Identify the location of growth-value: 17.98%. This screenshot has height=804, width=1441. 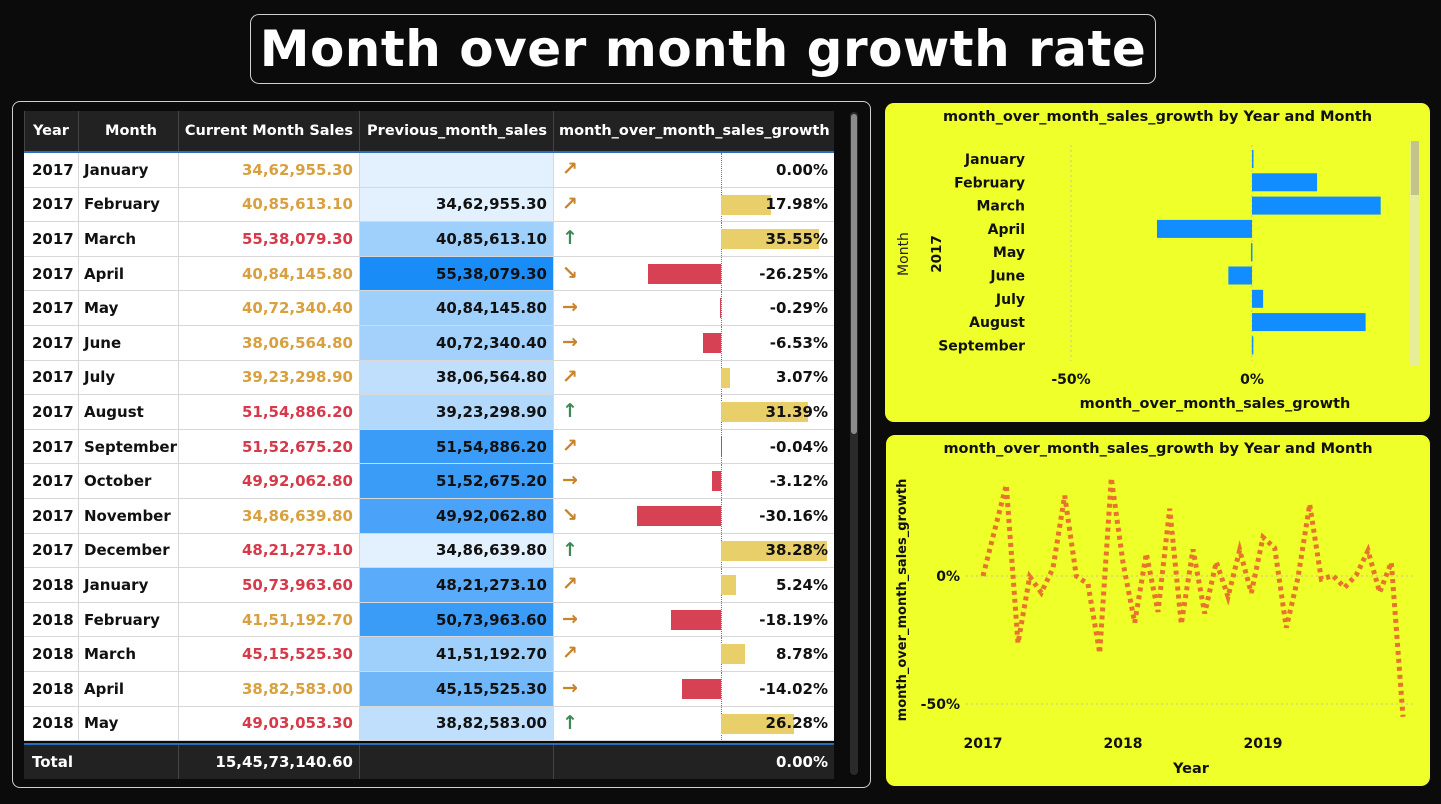
(796, 204).